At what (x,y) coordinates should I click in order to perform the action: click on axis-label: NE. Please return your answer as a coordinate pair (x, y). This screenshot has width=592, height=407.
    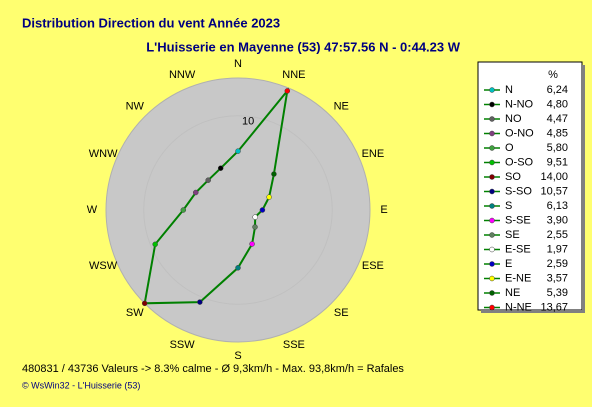
    Looking at the image, I should click on (341, 107).